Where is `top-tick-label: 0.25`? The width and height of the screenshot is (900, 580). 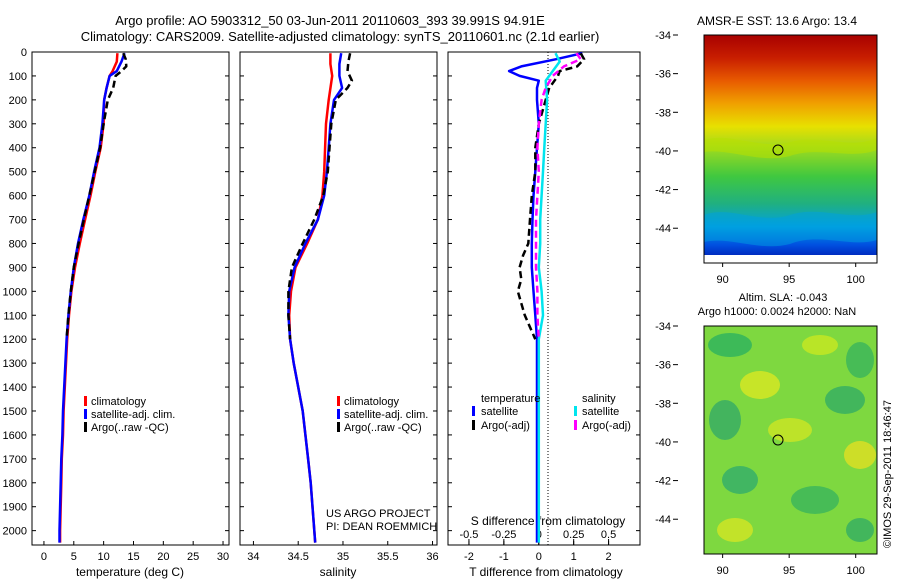 top-tick-label: 0.25 is located at coordinates (573, 535).